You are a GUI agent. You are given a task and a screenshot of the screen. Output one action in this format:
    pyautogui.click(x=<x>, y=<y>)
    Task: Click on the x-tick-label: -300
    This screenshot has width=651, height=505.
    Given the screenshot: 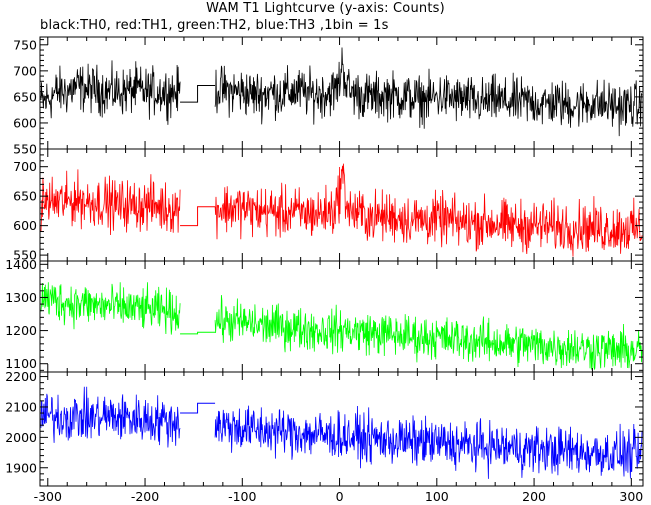 What is the action you would take?
    pyautogui.click(x=48, y=496)
    